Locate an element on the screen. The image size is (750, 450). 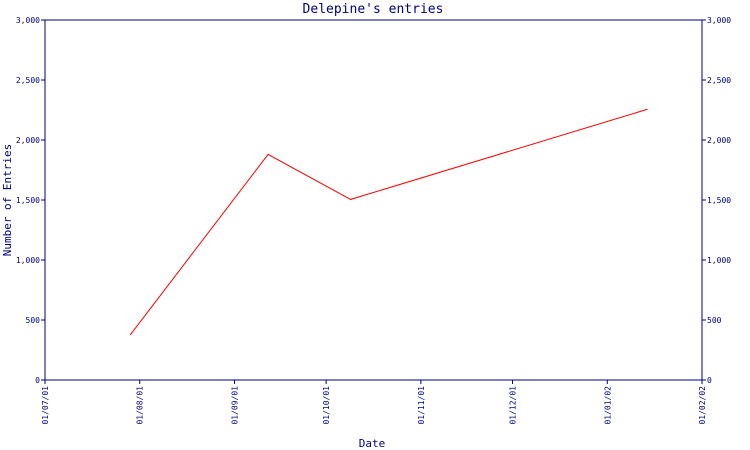
y-axis-right: 0 500 1,000 1,500 2,000 2,500 3,000 is located at coordinates (716, 200).